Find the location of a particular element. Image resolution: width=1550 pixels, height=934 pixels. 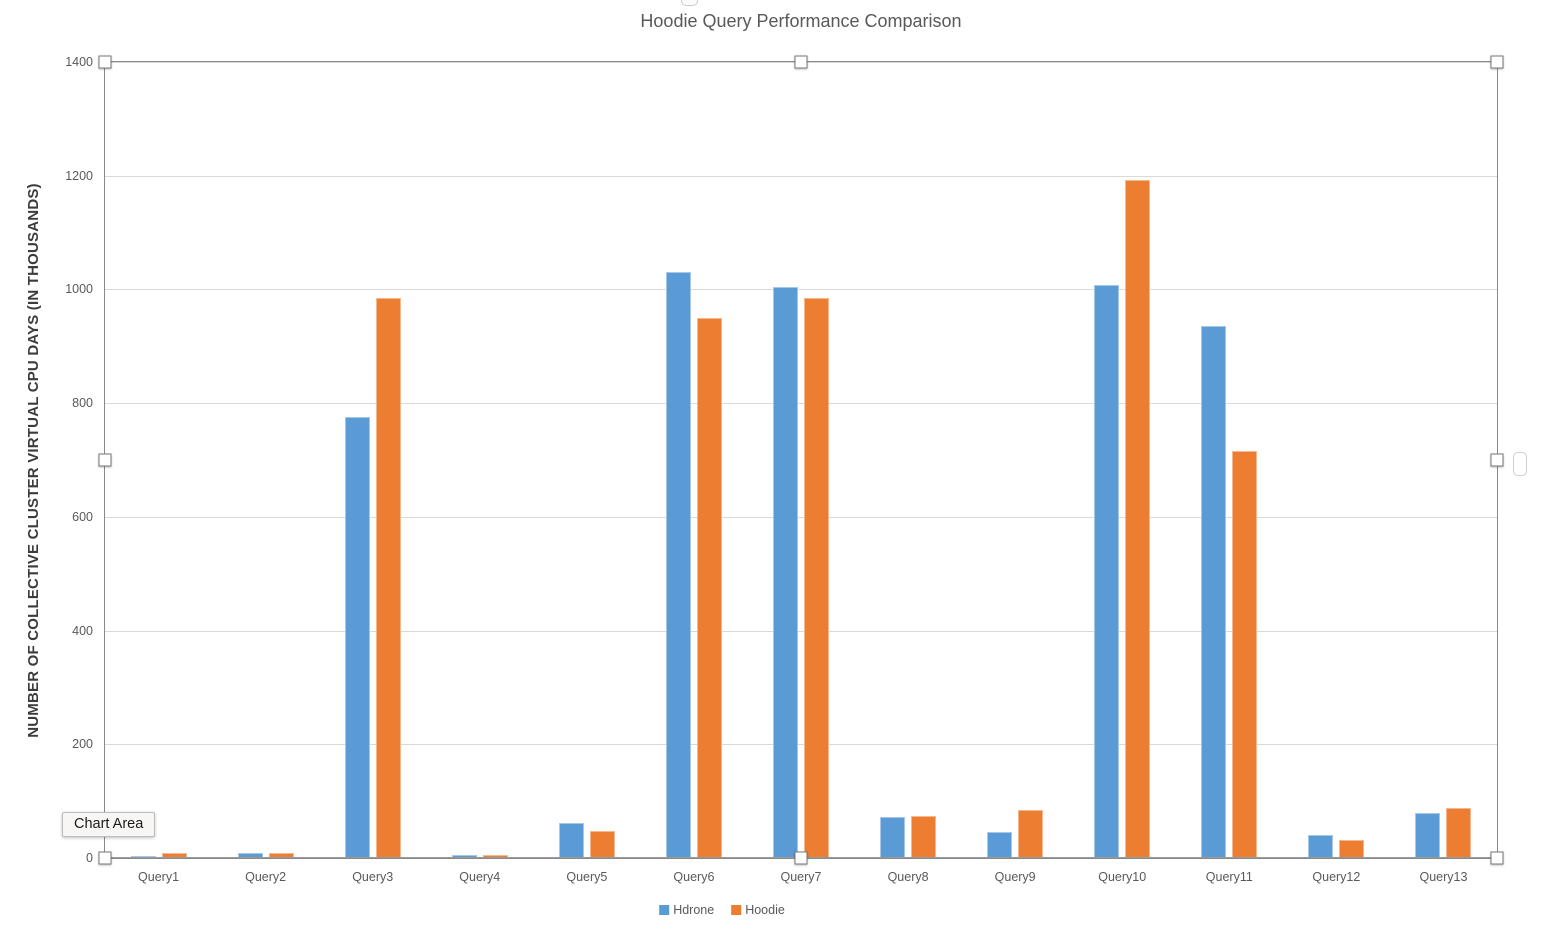

chart-object-side-handle is located at coordinates (1520, 464).